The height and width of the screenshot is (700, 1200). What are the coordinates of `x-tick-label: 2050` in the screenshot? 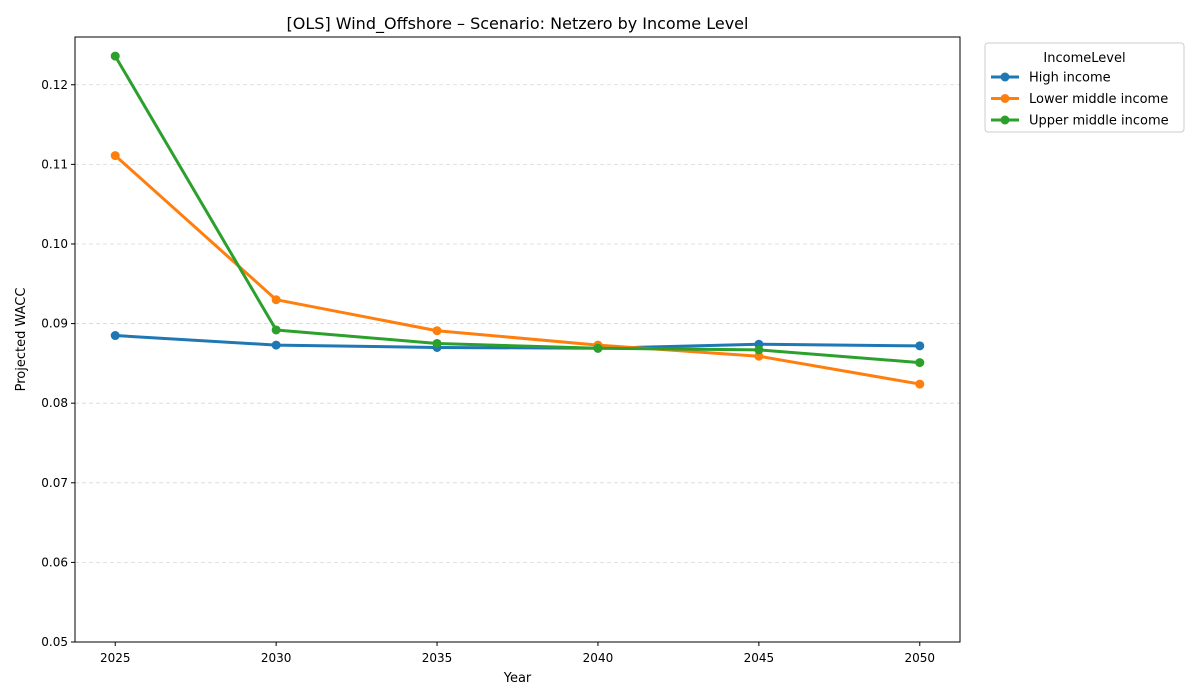 It's located at (919, 658).